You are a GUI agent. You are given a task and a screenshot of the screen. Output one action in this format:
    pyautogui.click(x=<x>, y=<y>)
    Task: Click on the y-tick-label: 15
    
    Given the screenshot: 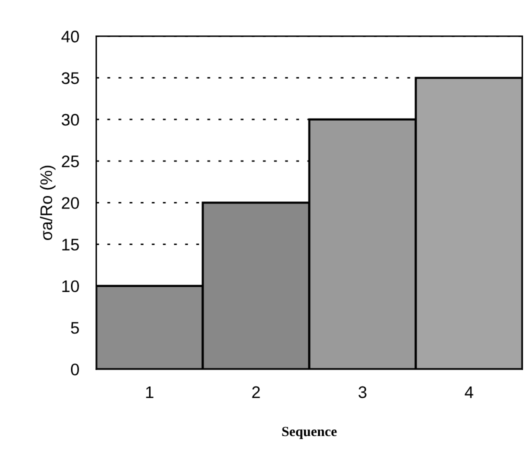 What is the action you would take?
    pyautogui.click(x=70, y=244)
    